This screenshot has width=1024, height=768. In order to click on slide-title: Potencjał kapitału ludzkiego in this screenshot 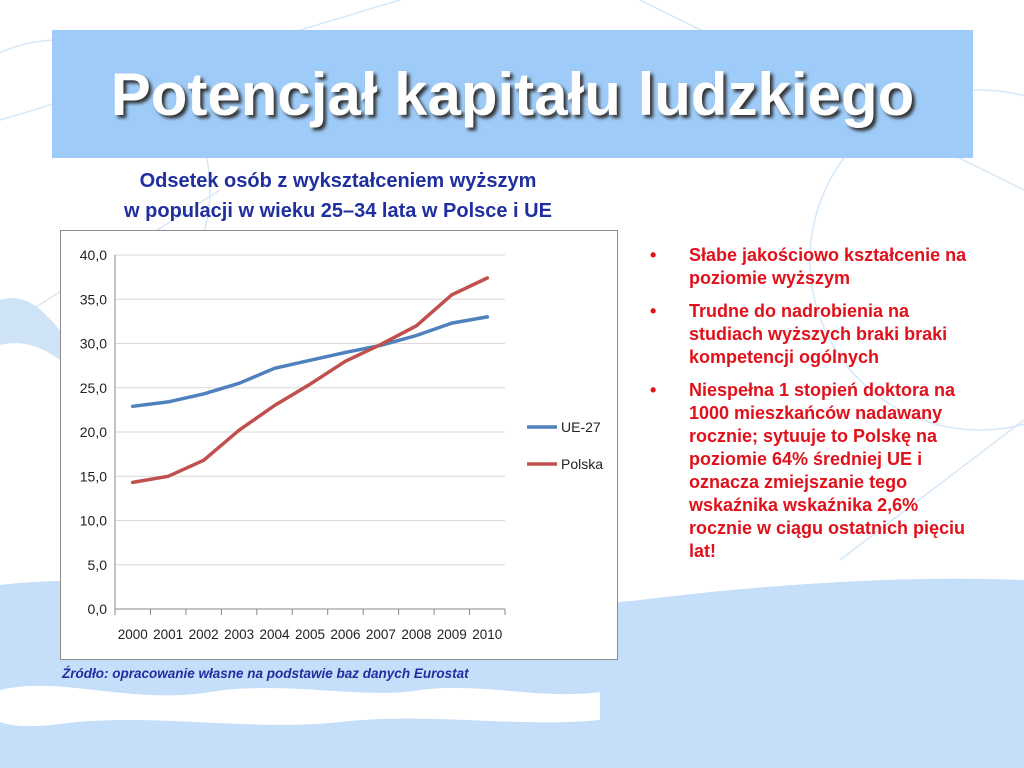, I will do `click(512, 94)`.